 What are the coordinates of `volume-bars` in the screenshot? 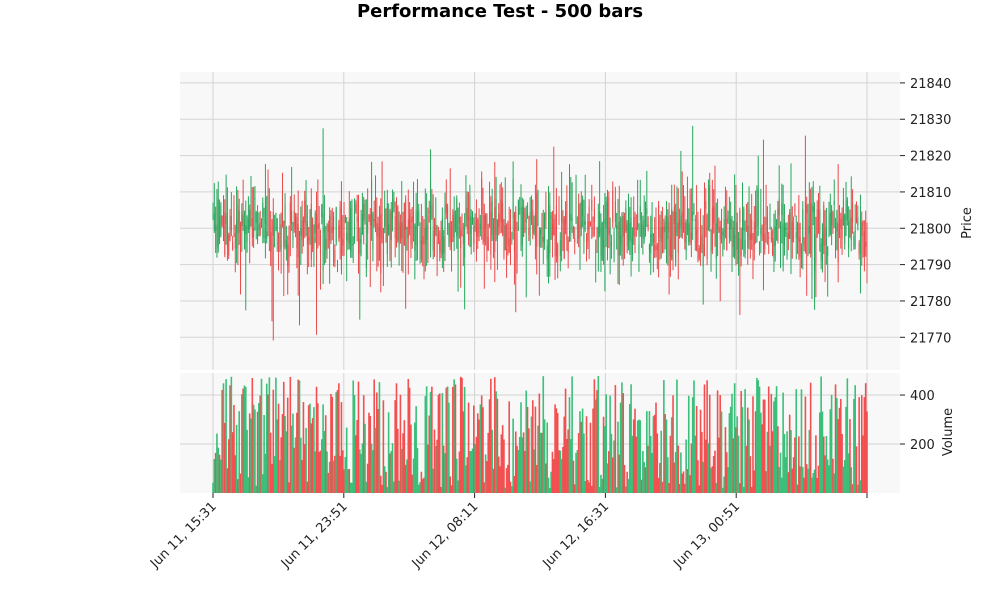 It's located at (540, 434).